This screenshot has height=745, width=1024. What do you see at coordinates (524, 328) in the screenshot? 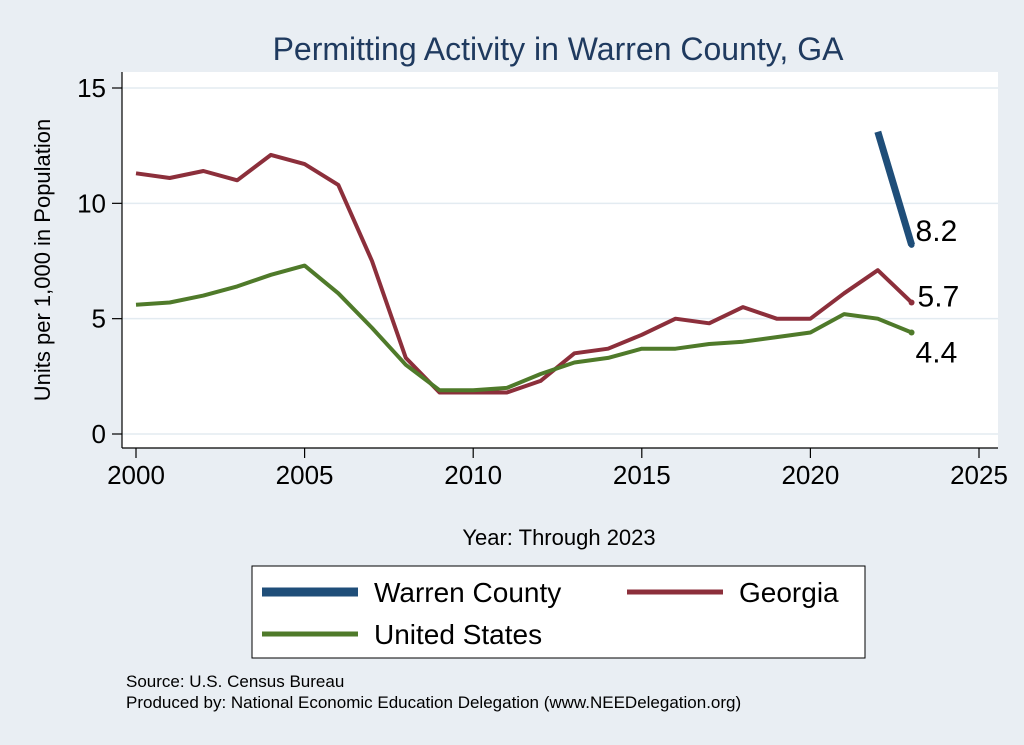
I see `series-line-united-states` at bounding box center [524, 328].